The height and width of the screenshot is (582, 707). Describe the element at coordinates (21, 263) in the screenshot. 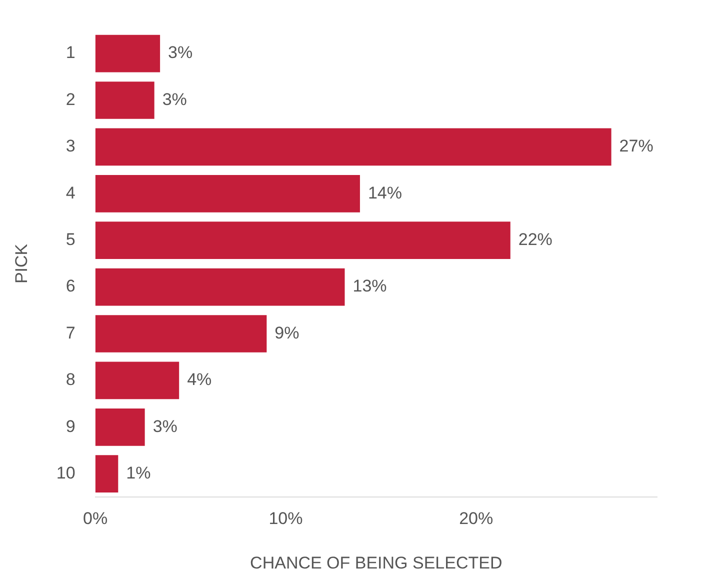

I see `y-axis-title: PICK` at that location.